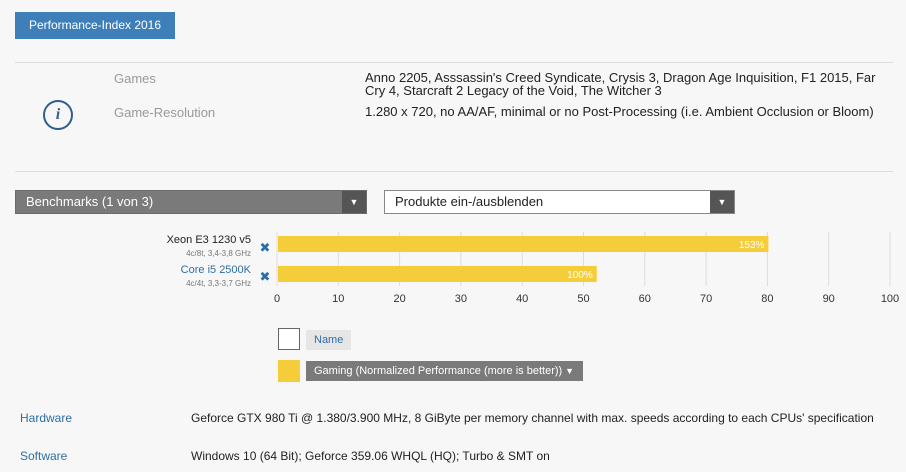  Describe the element at coordinates (829, 299) in the screenshot. I see `tick-label: 90` at that location.